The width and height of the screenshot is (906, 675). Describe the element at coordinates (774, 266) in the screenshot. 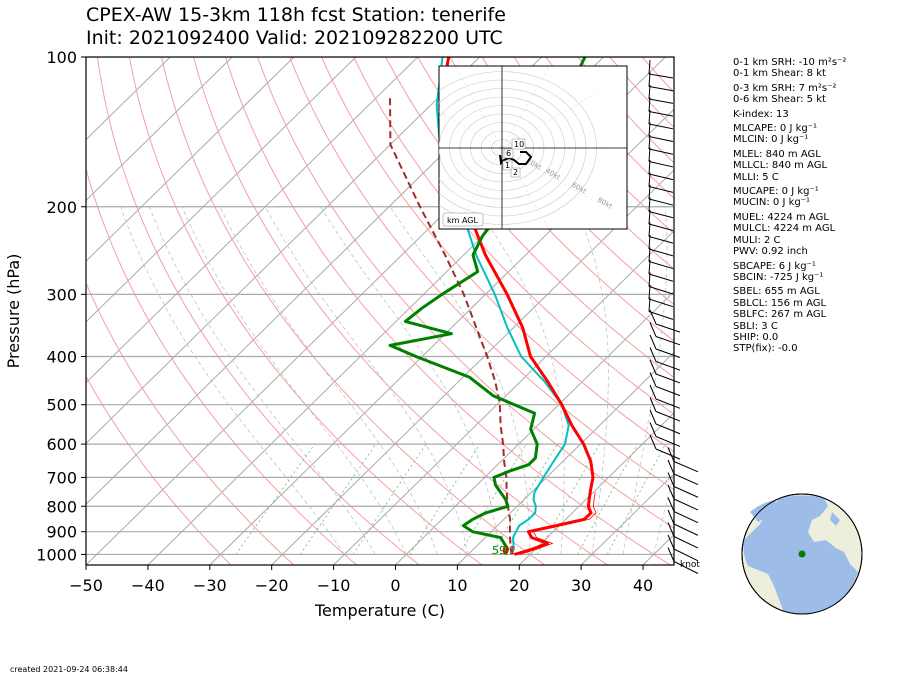

I see `index-row: SBCAPE: 6 J kg⁻¹` at that location.